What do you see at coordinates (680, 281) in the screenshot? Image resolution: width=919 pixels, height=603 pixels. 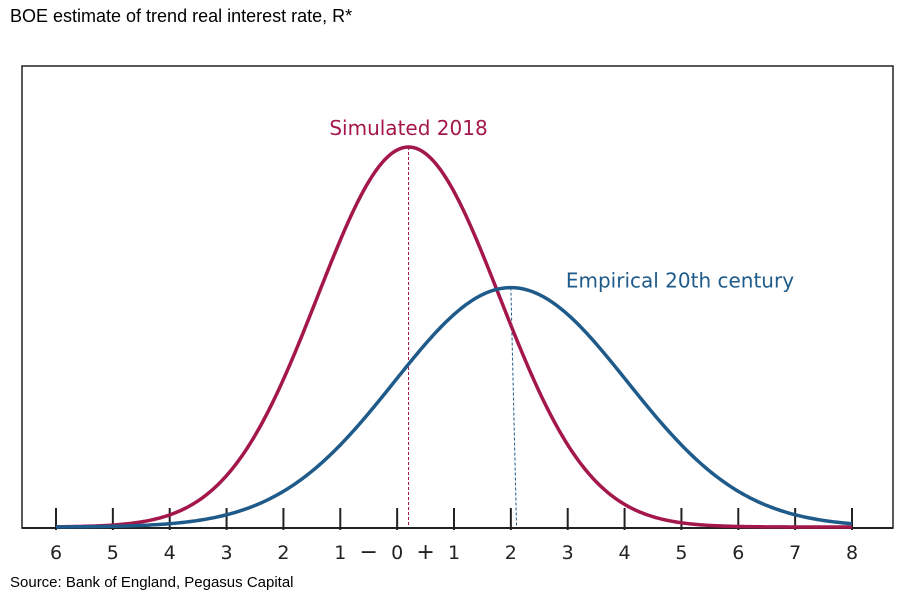 I see `series-label-empirical-20th-century: Empirical 20th century` at bounding box center [680, 281].